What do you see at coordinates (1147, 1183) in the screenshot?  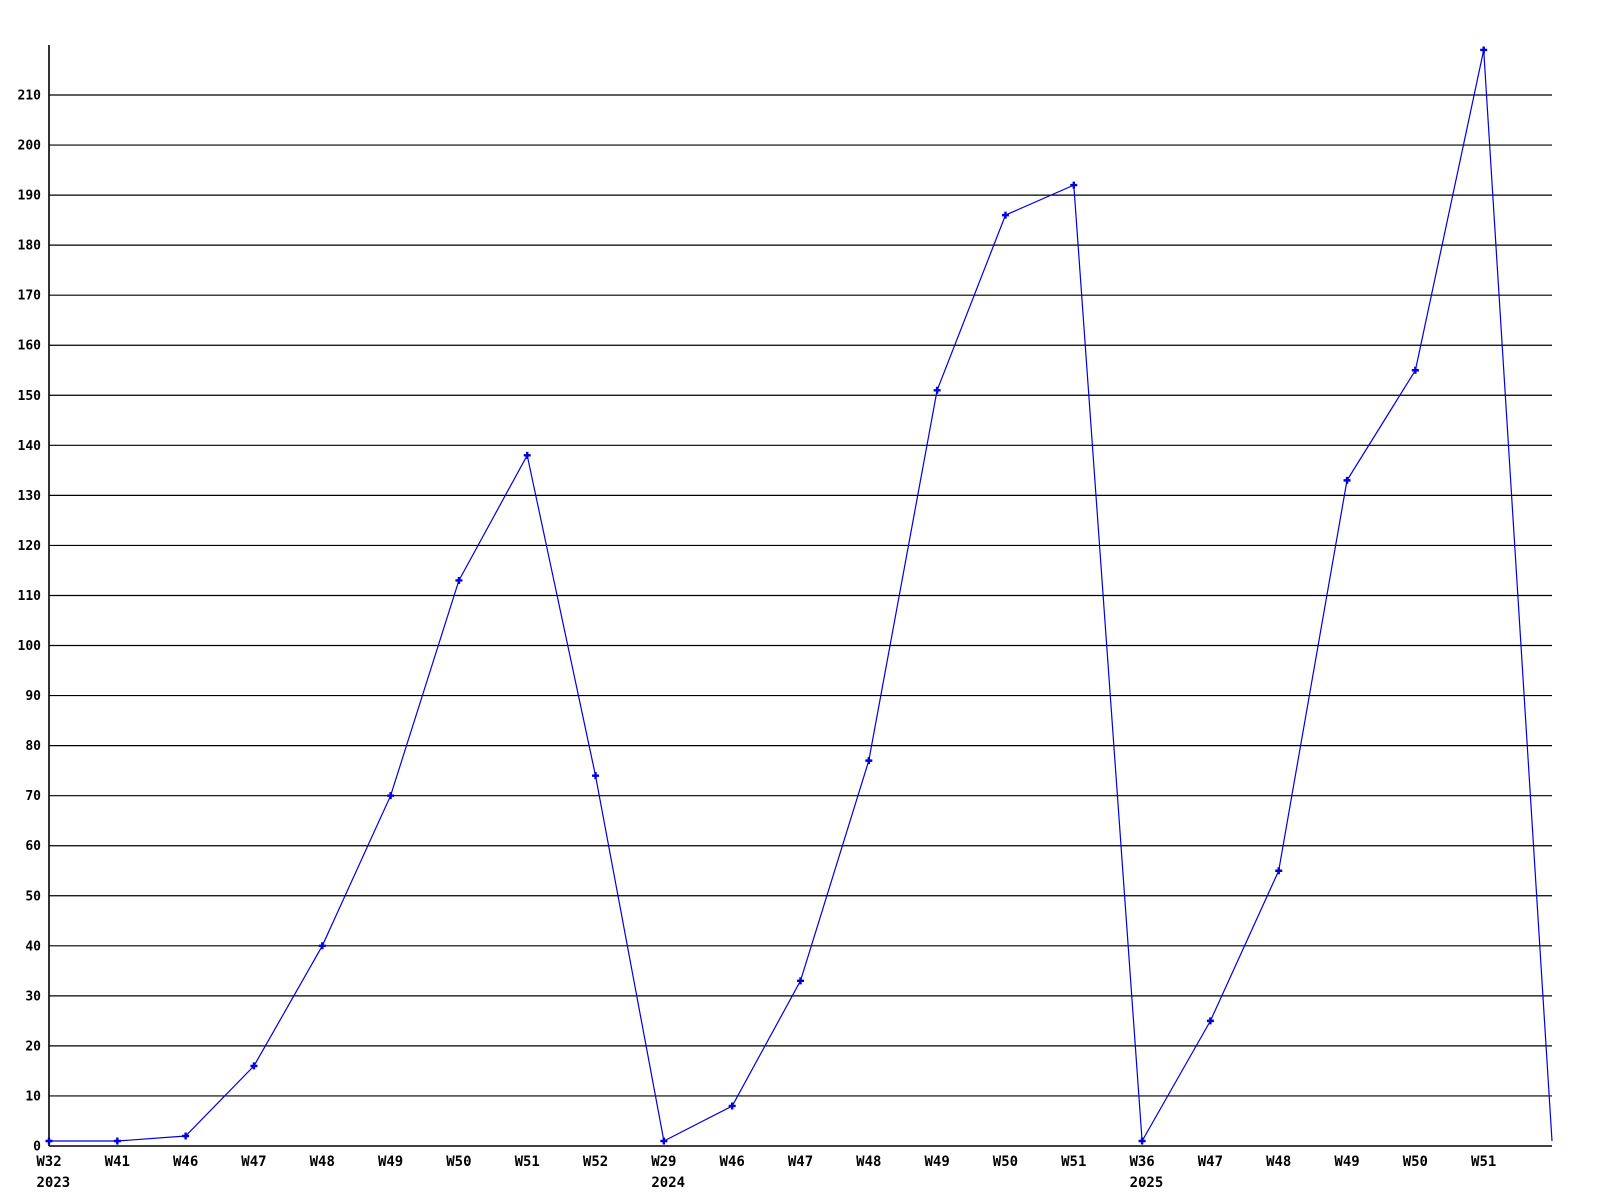 I see `year-label: 2025` at bounding box center [1147, 1183].